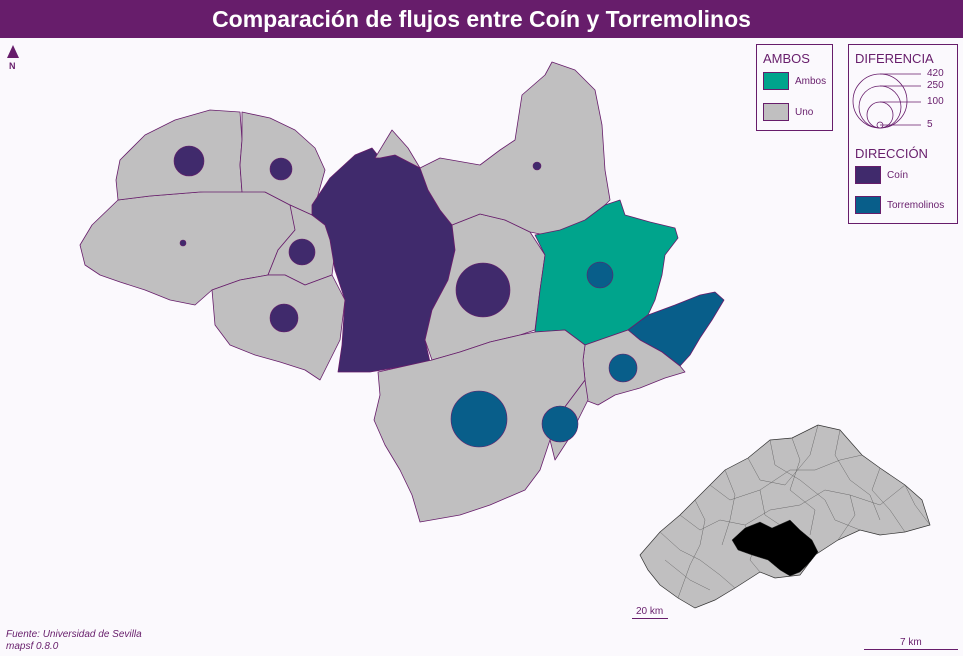 The image size is (963, 656). I want to click on legend-value-100: 100, so click(935, 101).